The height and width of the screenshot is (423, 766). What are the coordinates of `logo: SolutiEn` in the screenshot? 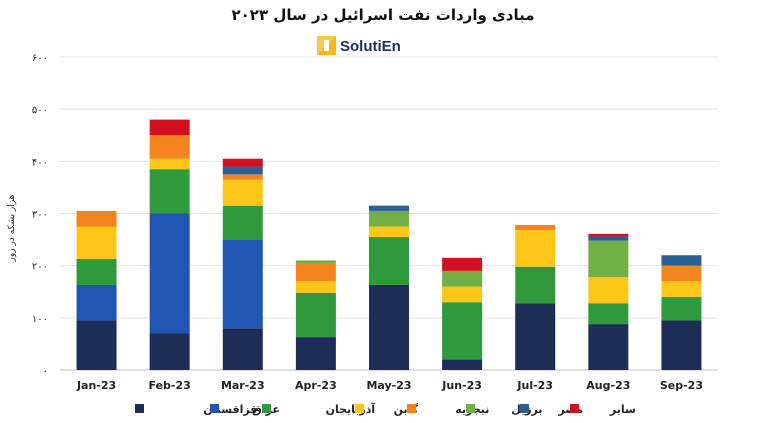 It's located at (359, 45).